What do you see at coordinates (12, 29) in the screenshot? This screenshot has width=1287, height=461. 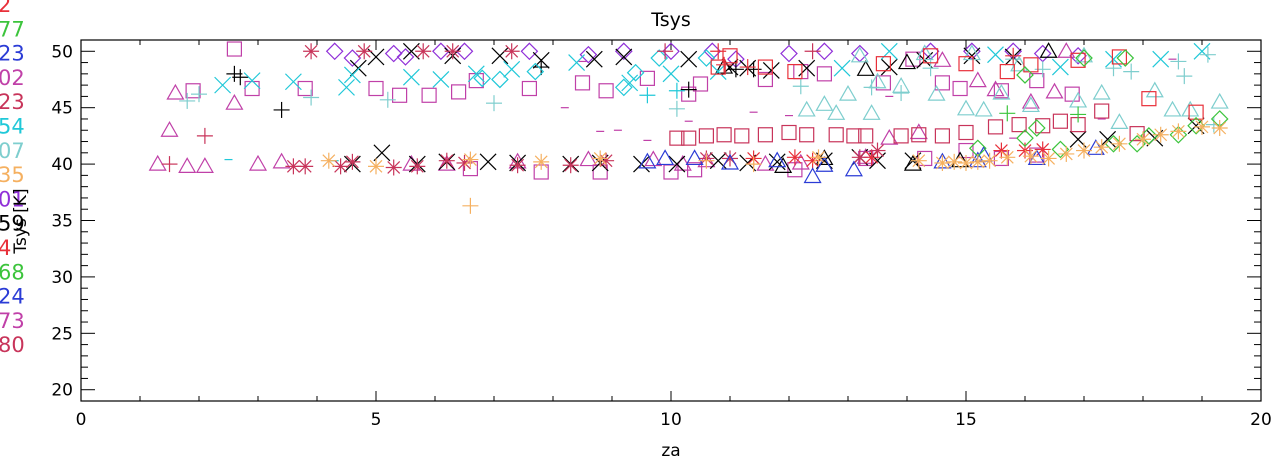 I see `legend-entry: 77` at bounding box center [12, 29].